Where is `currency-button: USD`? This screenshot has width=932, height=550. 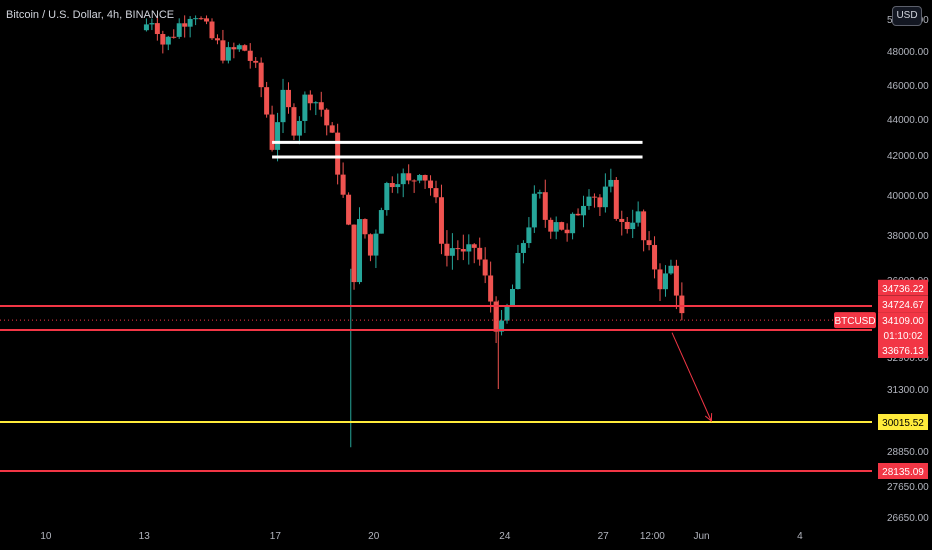 currency-button: USD is located at coordinates (907, 16).